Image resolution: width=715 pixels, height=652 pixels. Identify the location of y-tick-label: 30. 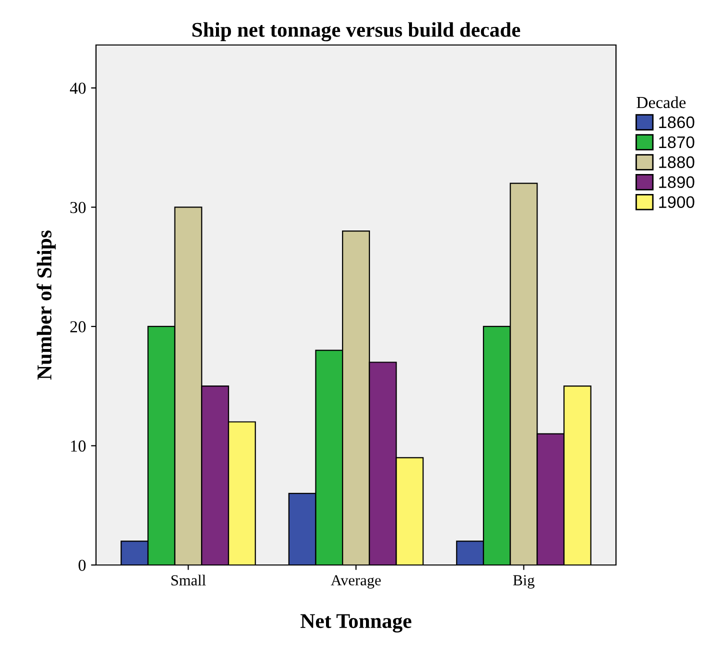
(78, 208).